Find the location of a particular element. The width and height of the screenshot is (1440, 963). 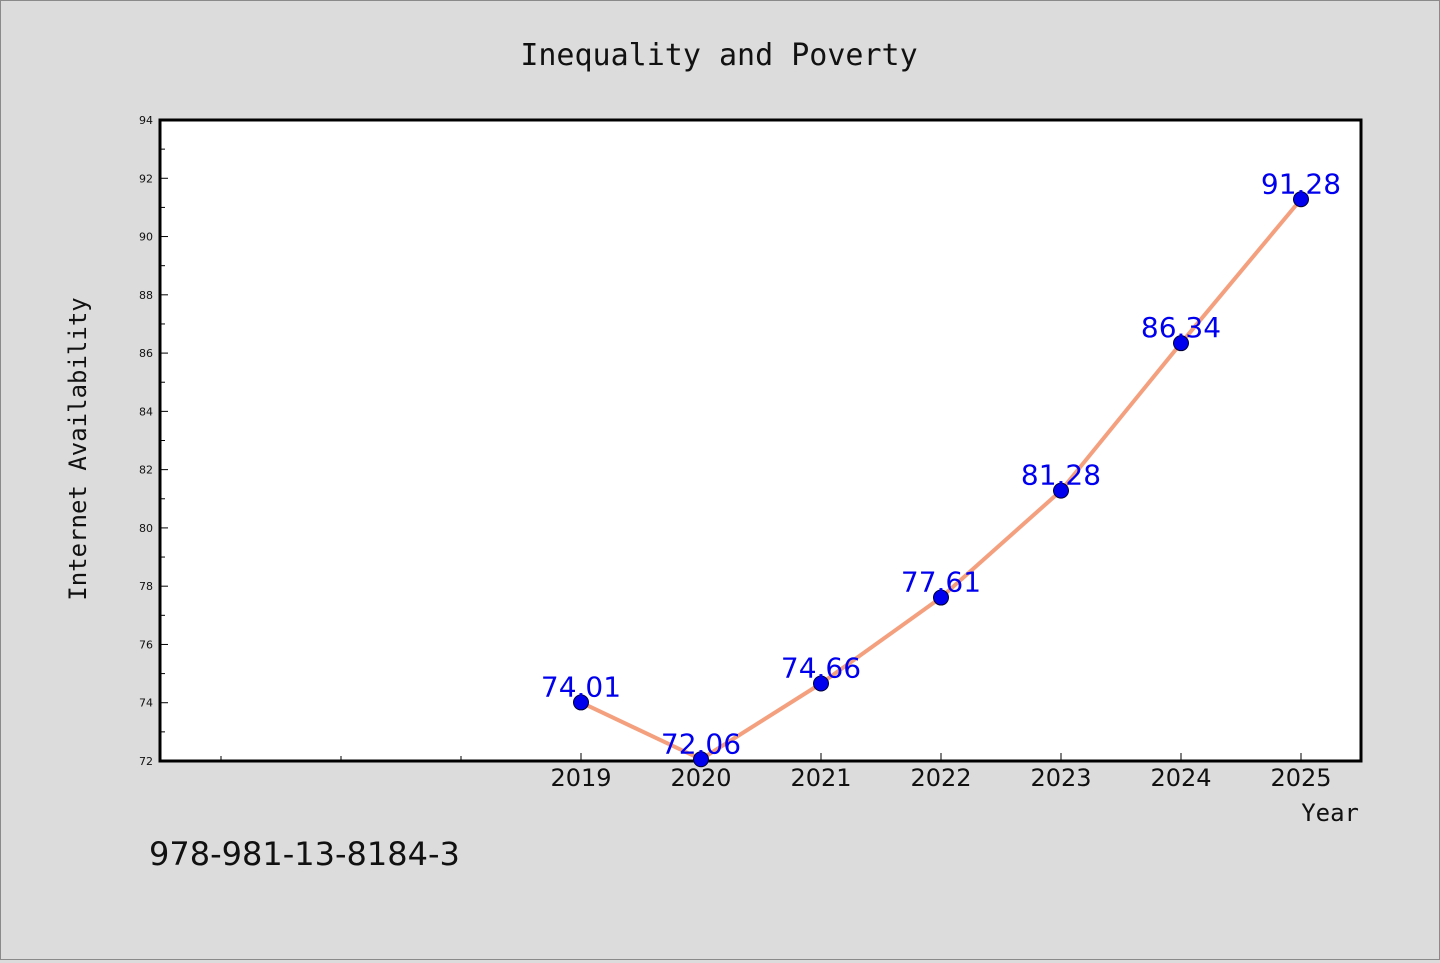

y-tick-label: 86 is located at coordinates (146, 353).